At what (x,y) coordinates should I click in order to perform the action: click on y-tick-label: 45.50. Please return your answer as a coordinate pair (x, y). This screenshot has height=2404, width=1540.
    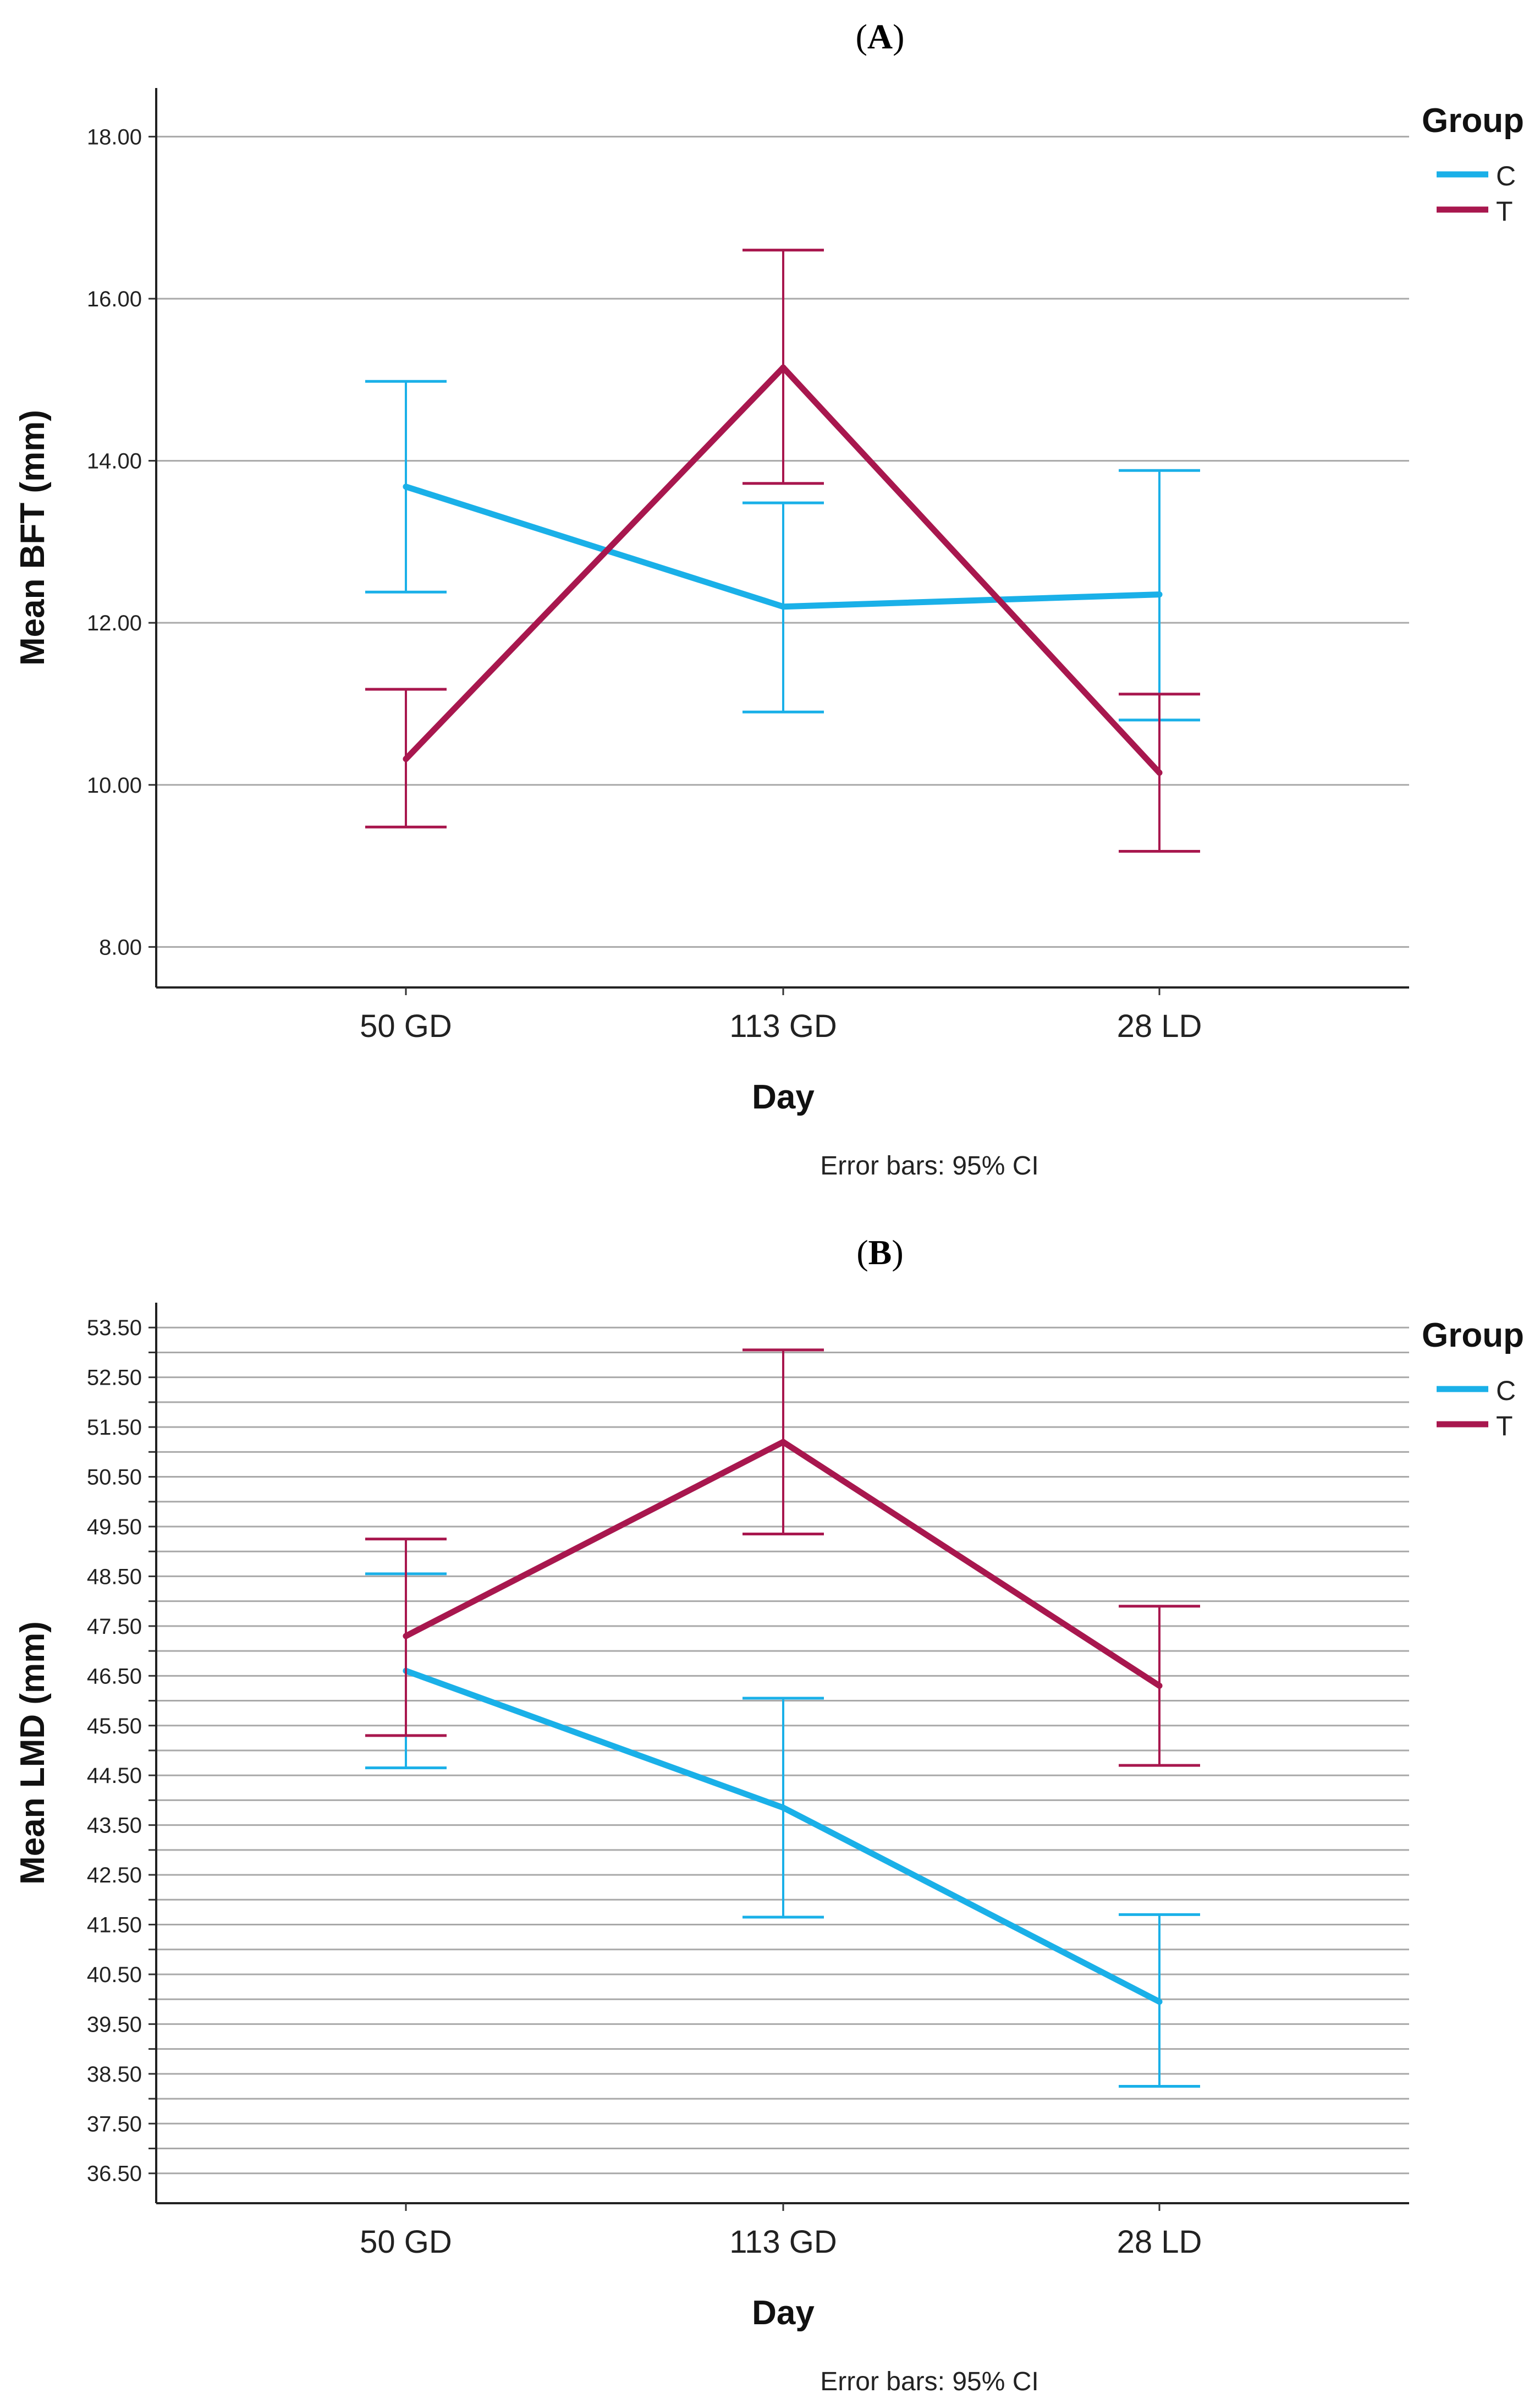
    Looking at the image, I should click on (115, 1726).